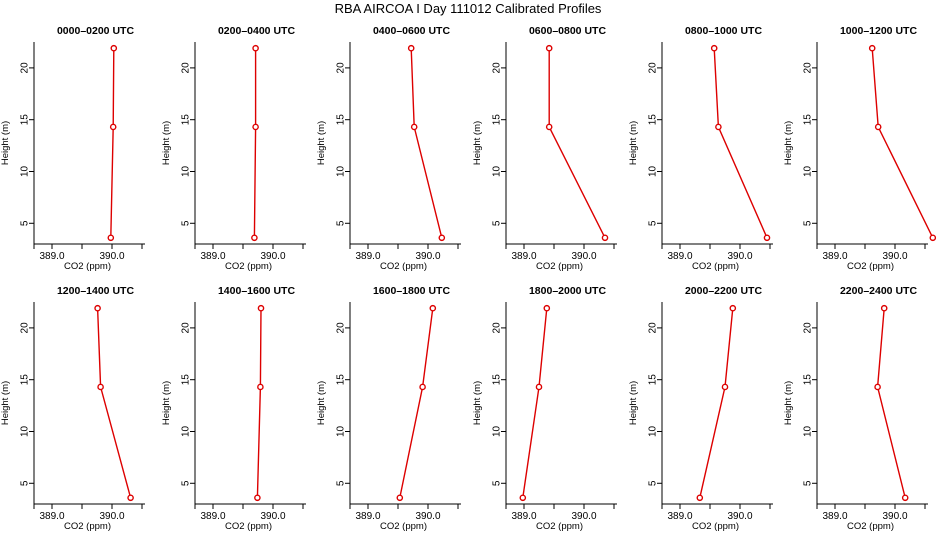 Image resolution: width=936 pixels, height=540 pixels. Describe the element at coordinates (411, 31) in the screenshot. I see `panel-title: 0400–0600 UTC` at that location.